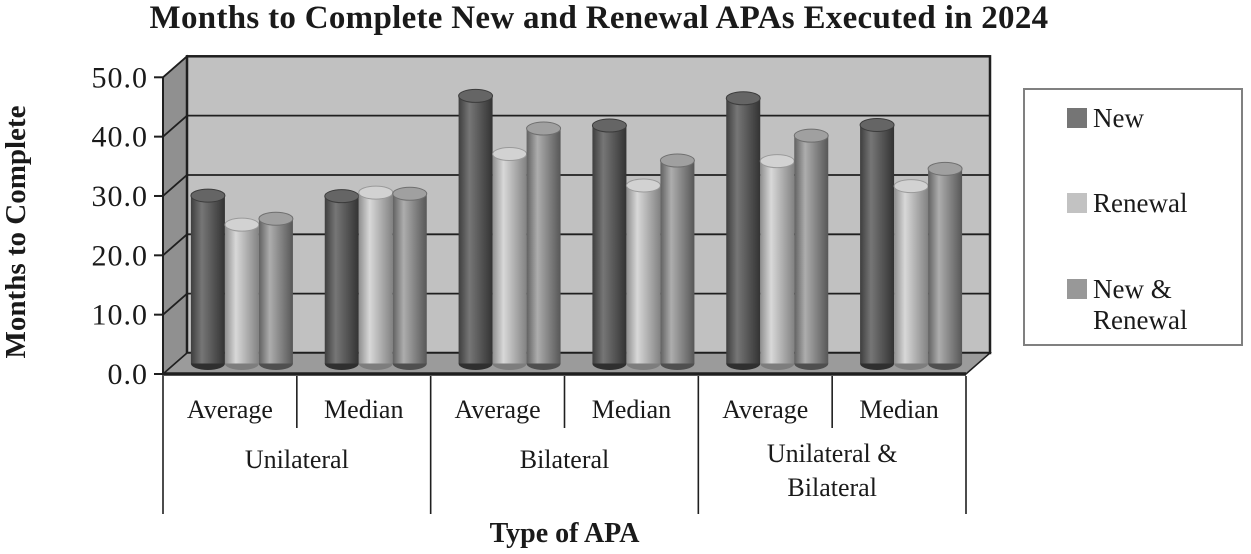 The image size is (1251, 554). What do you see at coordinates (777, 161) in the screenshot?
I see `bar-renewal-unilateral-bilateral-average-top` at bounding box center [777, 161].